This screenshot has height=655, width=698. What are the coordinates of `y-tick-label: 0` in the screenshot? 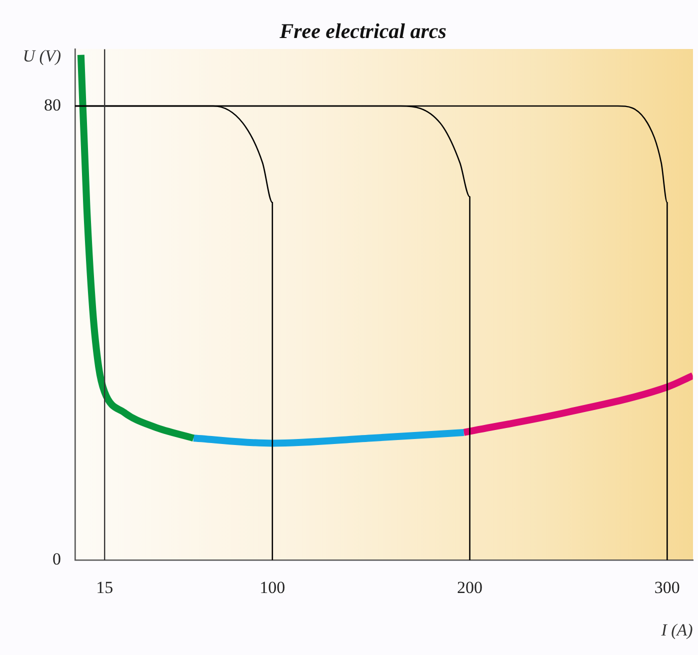 It's located at (56, 559).